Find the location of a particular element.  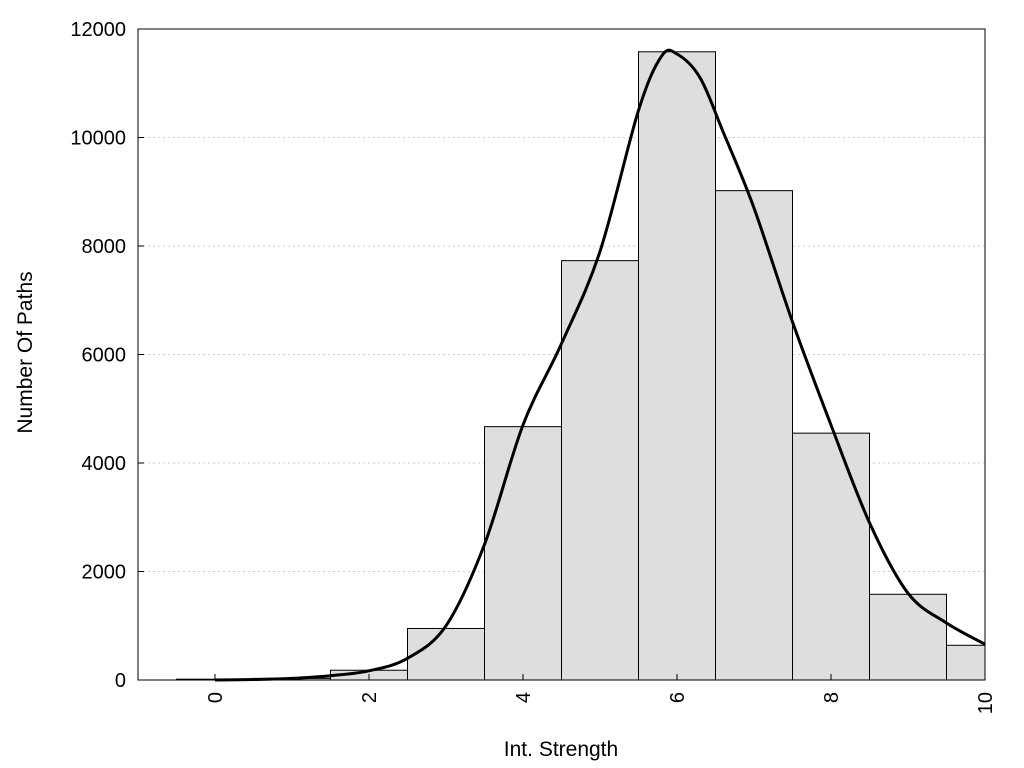

y-tick-label: 8000 is located at coordinates (104, 247).